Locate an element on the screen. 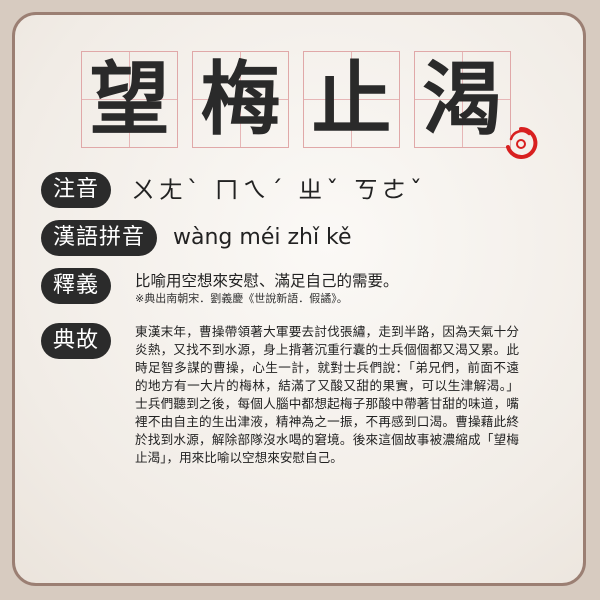  meaning-source: ※典出南朝宋．劉義慶《世說新語．假譎》。 is located at coordinates (241, 298).